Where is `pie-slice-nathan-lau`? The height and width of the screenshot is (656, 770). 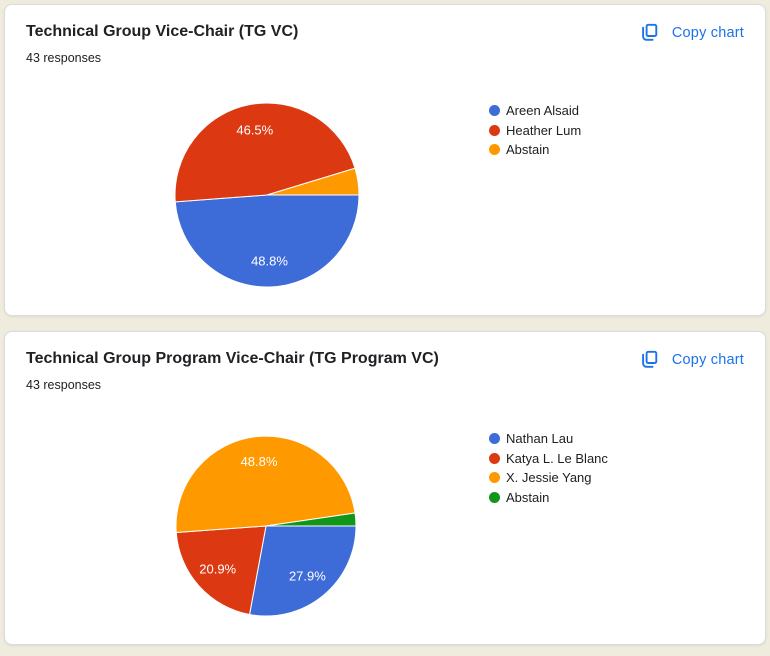 pie-slice-nathan-lau is located at coordinates (303, 571).